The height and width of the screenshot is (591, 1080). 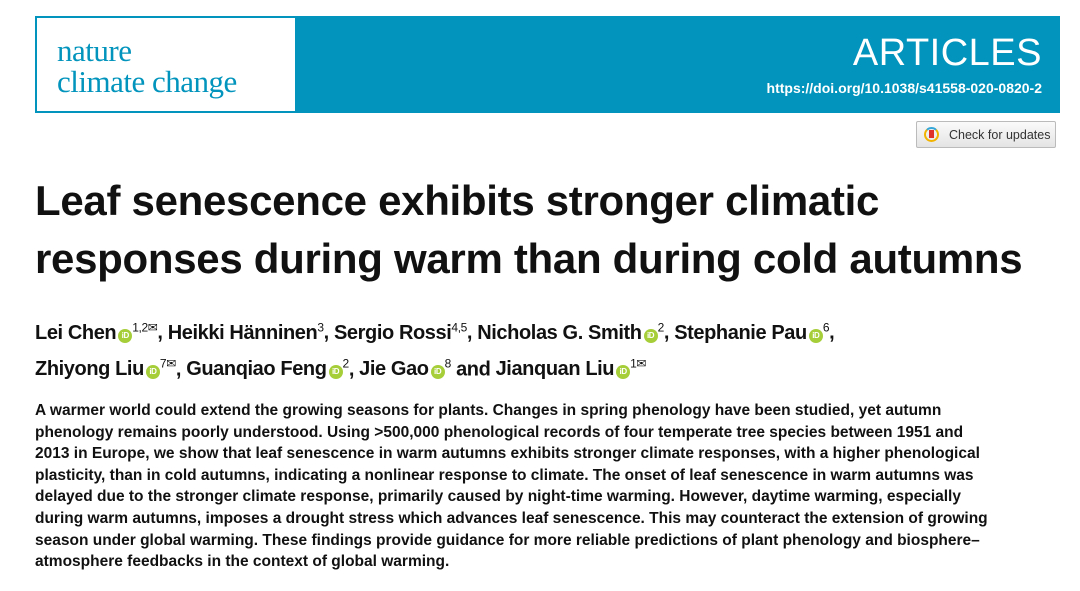 What do you see at coordinates (76, 332) in the screenshot?
I see `author-name: Lei Chen` at bounding box center [76, 332].